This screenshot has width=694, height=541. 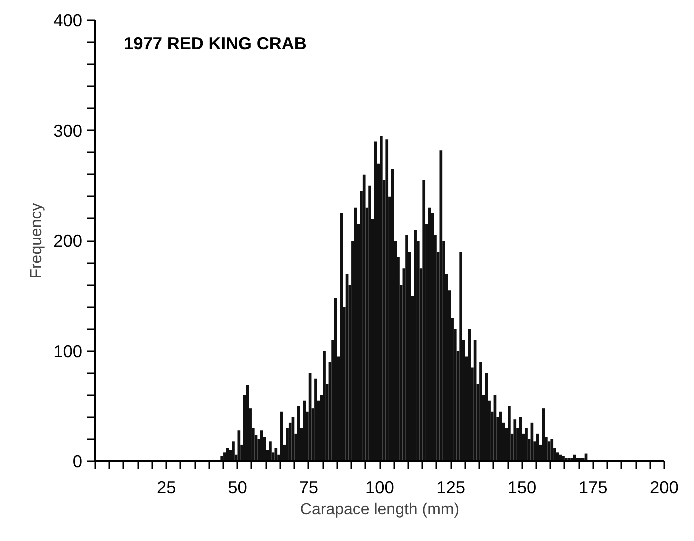 What do you see at coordinates (451, 488) in the screenshot?
I see `x-tick-label: 125` at bounding box center [451, 488].